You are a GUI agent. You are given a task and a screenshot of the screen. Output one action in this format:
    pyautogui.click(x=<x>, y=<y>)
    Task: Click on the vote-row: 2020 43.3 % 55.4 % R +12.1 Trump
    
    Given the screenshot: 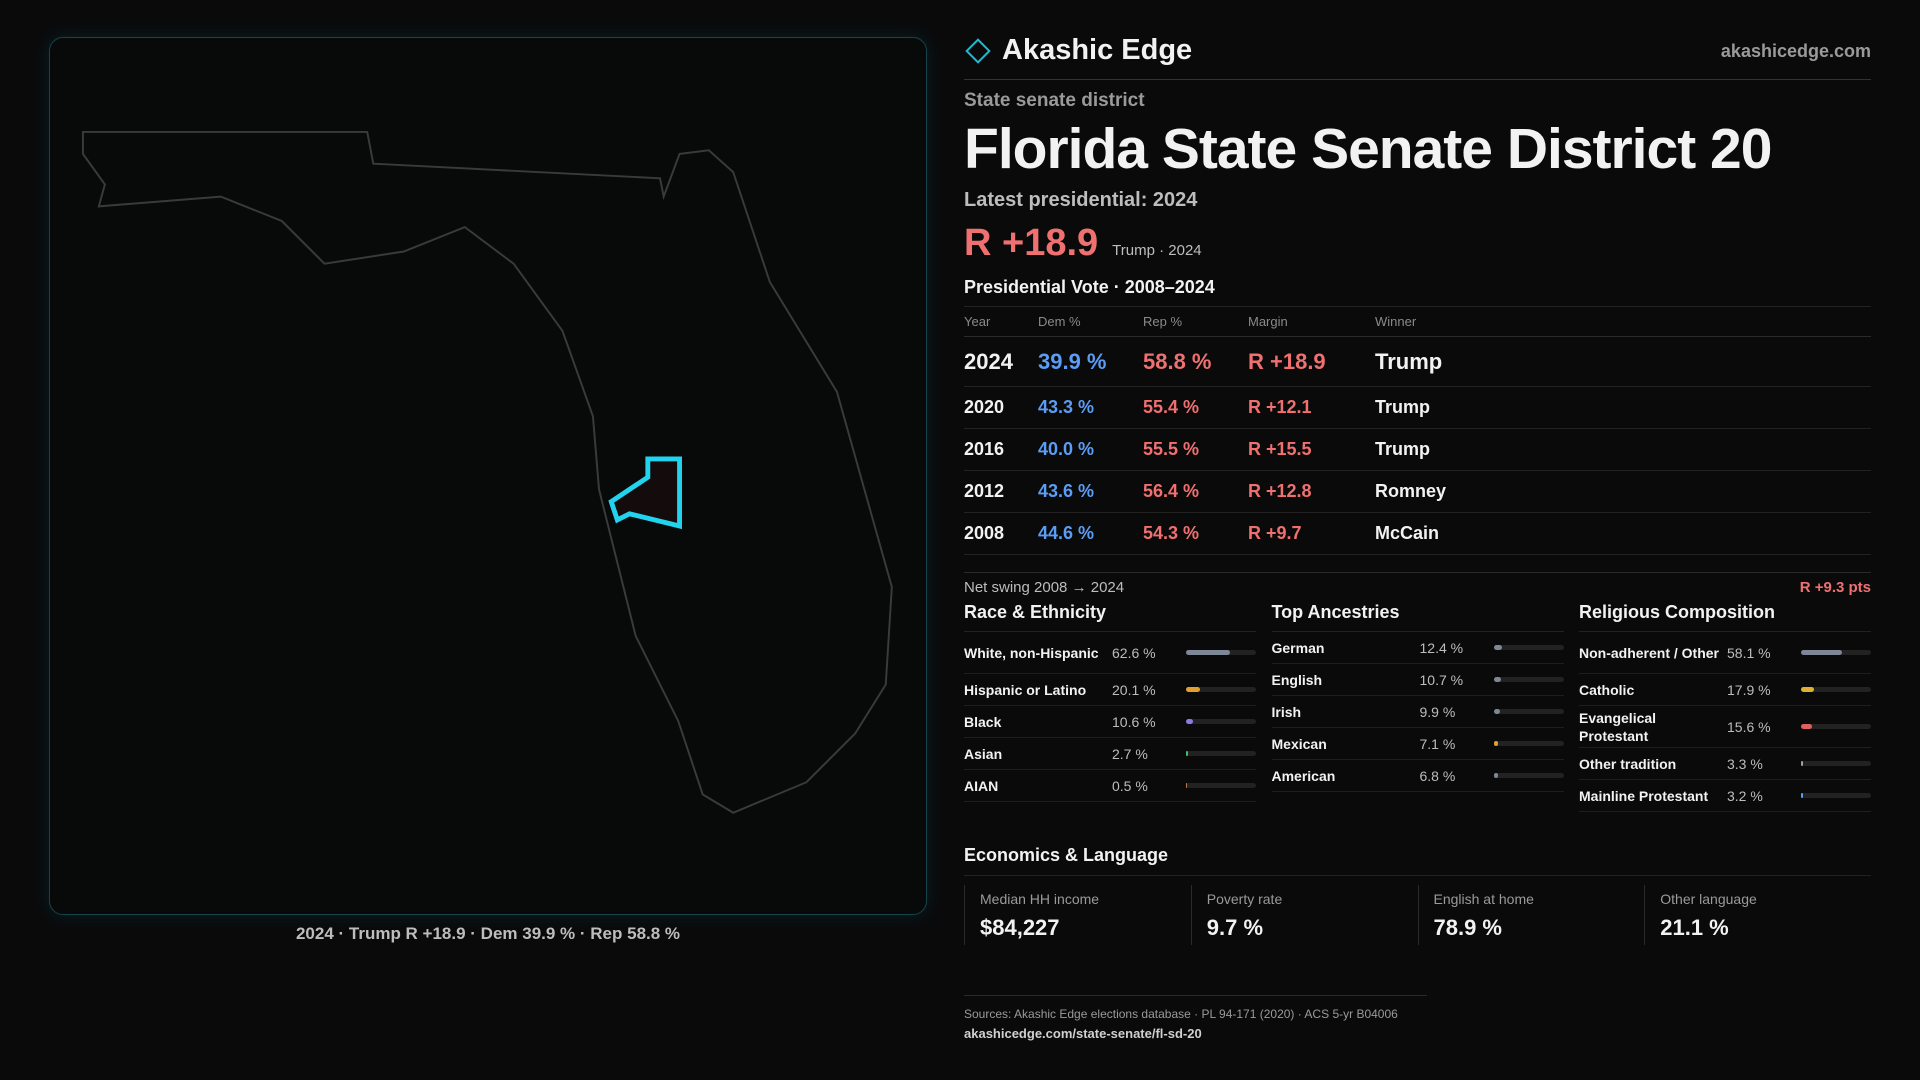 What is the action you would take?
    pyautogui.click(x=1417, y=407)
    